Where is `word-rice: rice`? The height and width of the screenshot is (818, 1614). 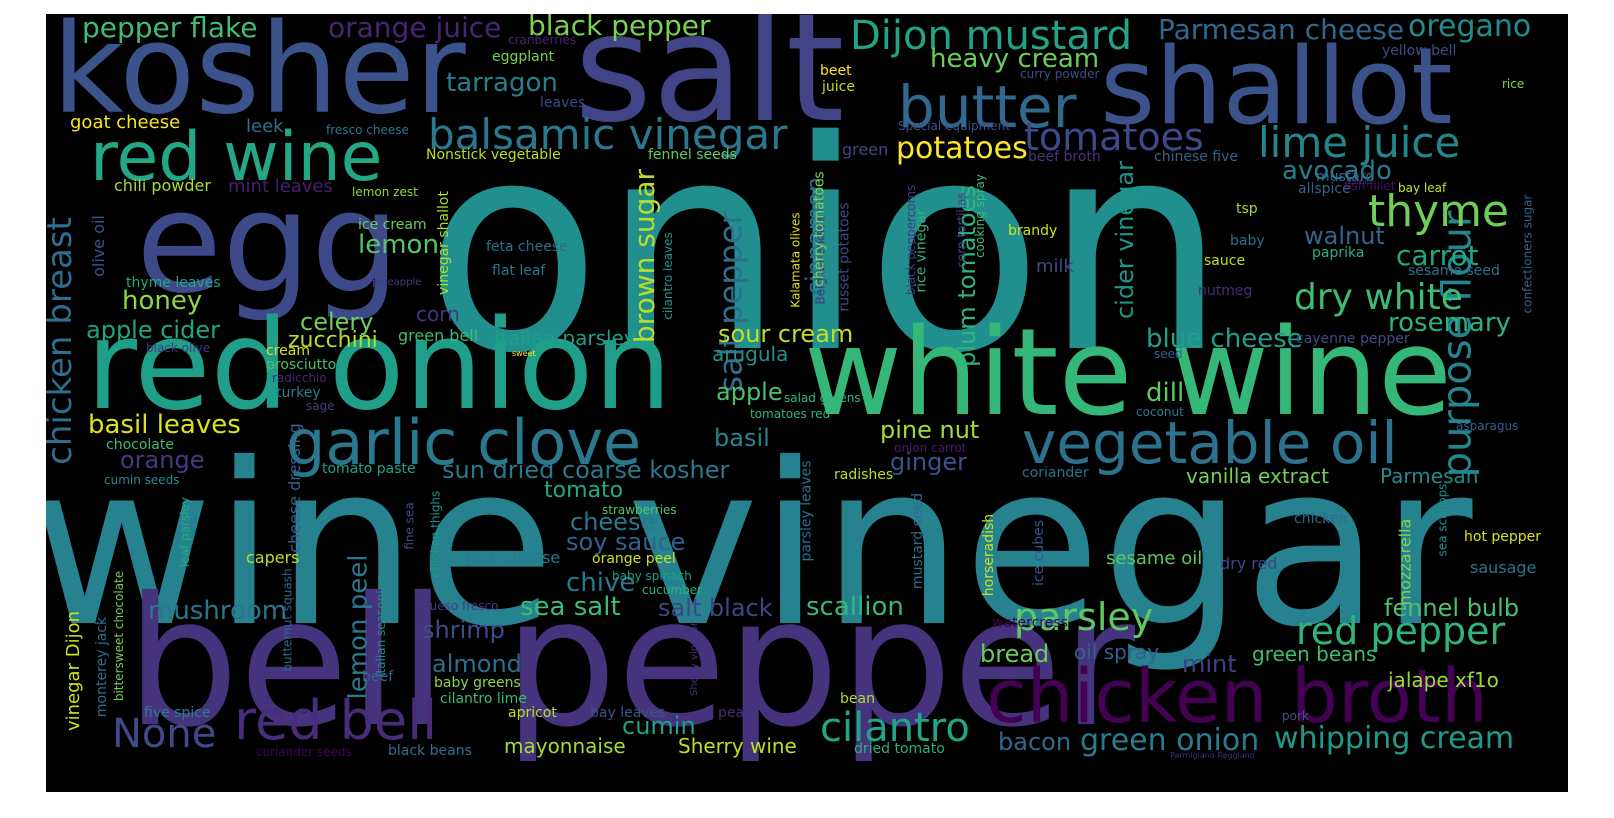 word-rice: rice is located at coordinates (1513, 84).